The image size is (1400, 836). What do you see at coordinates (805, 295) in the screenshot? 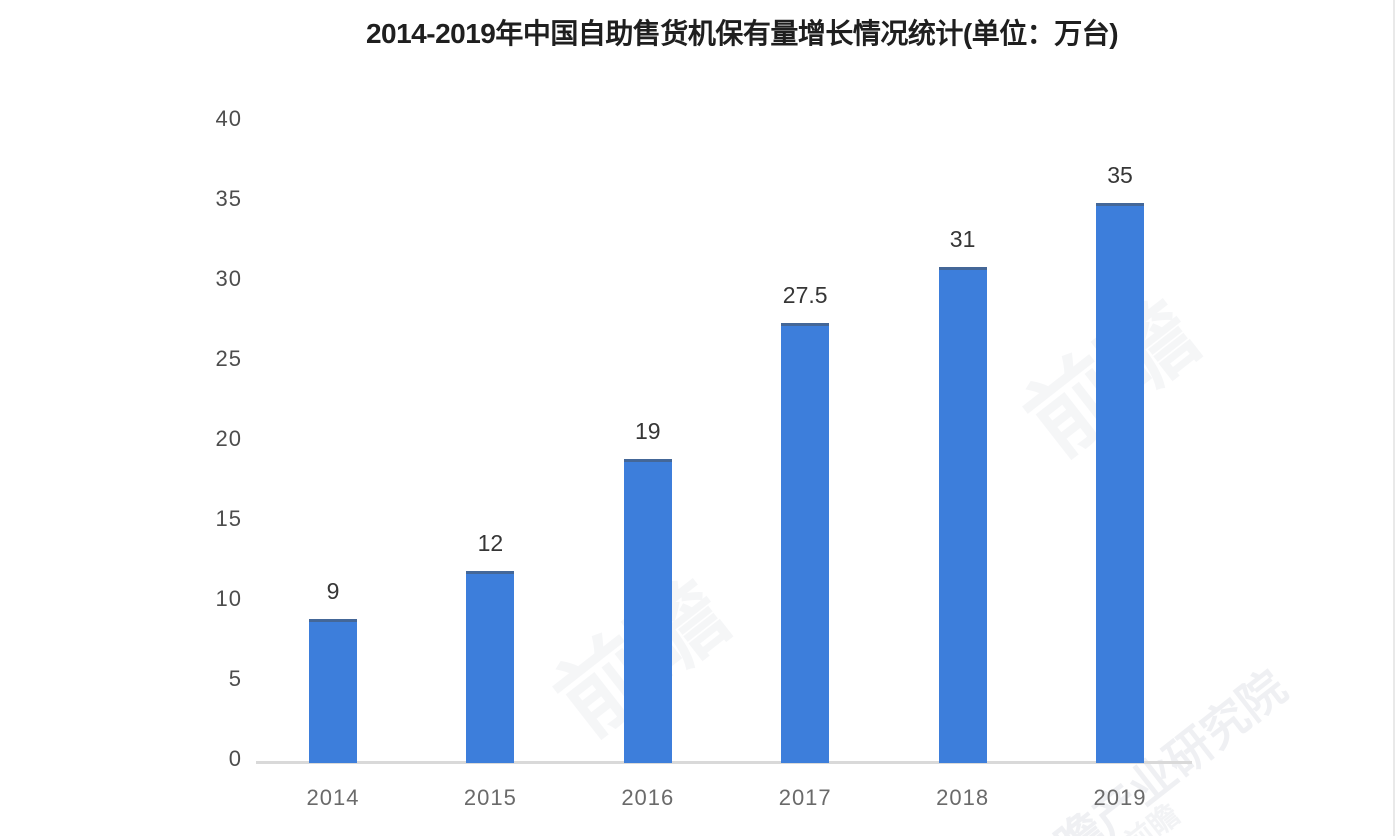
I see `bar-value-label: 27.5` at bounding box center [805, 295].